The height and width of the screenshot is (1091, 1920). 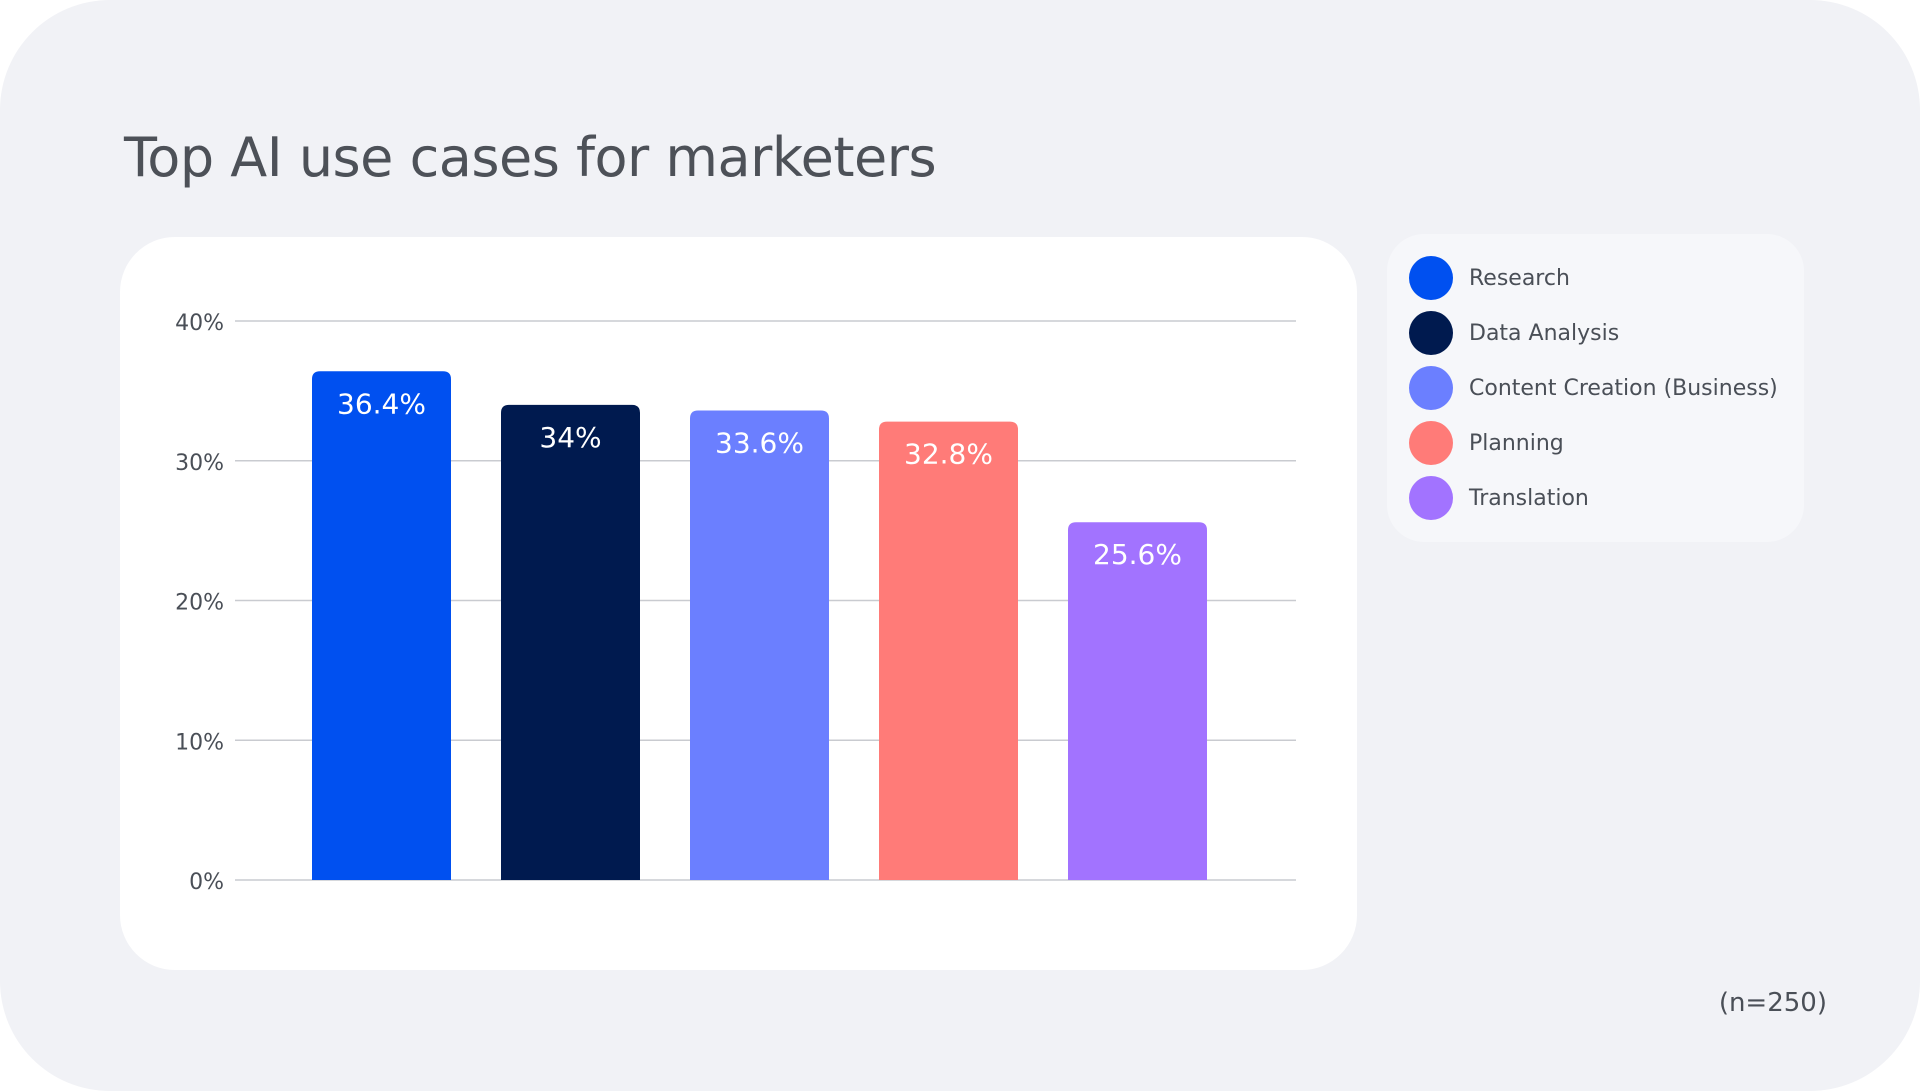 I want to click on legend-item: Data Analysis, so click(x=1514, y=333).